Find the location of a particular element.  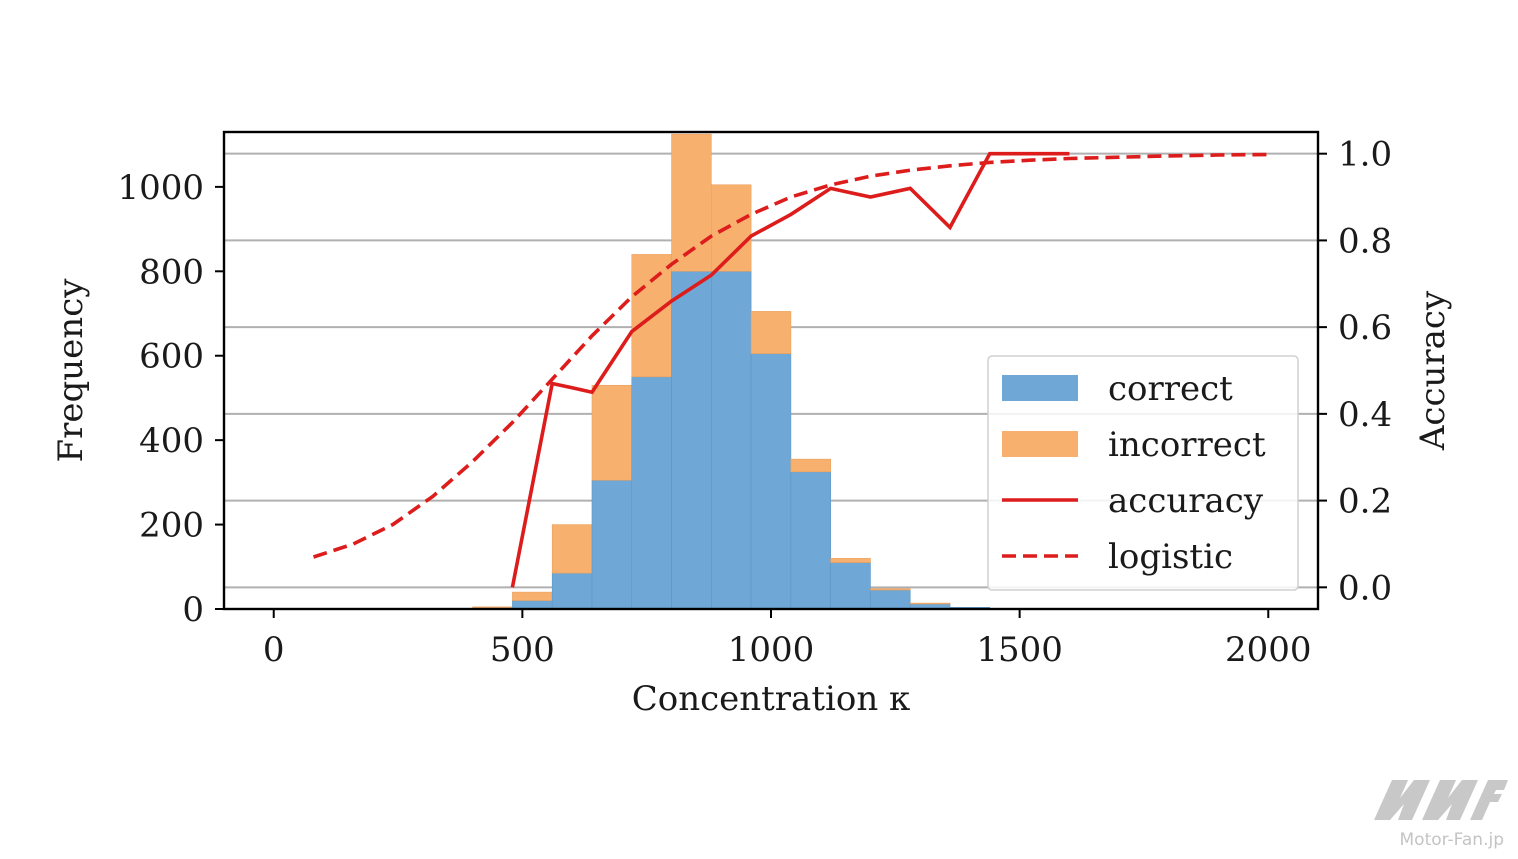

right-y-axis-ticks: 0.0 0.2 0.4 0.6 0.8 1.0 is located at coordinates (1355, 371).